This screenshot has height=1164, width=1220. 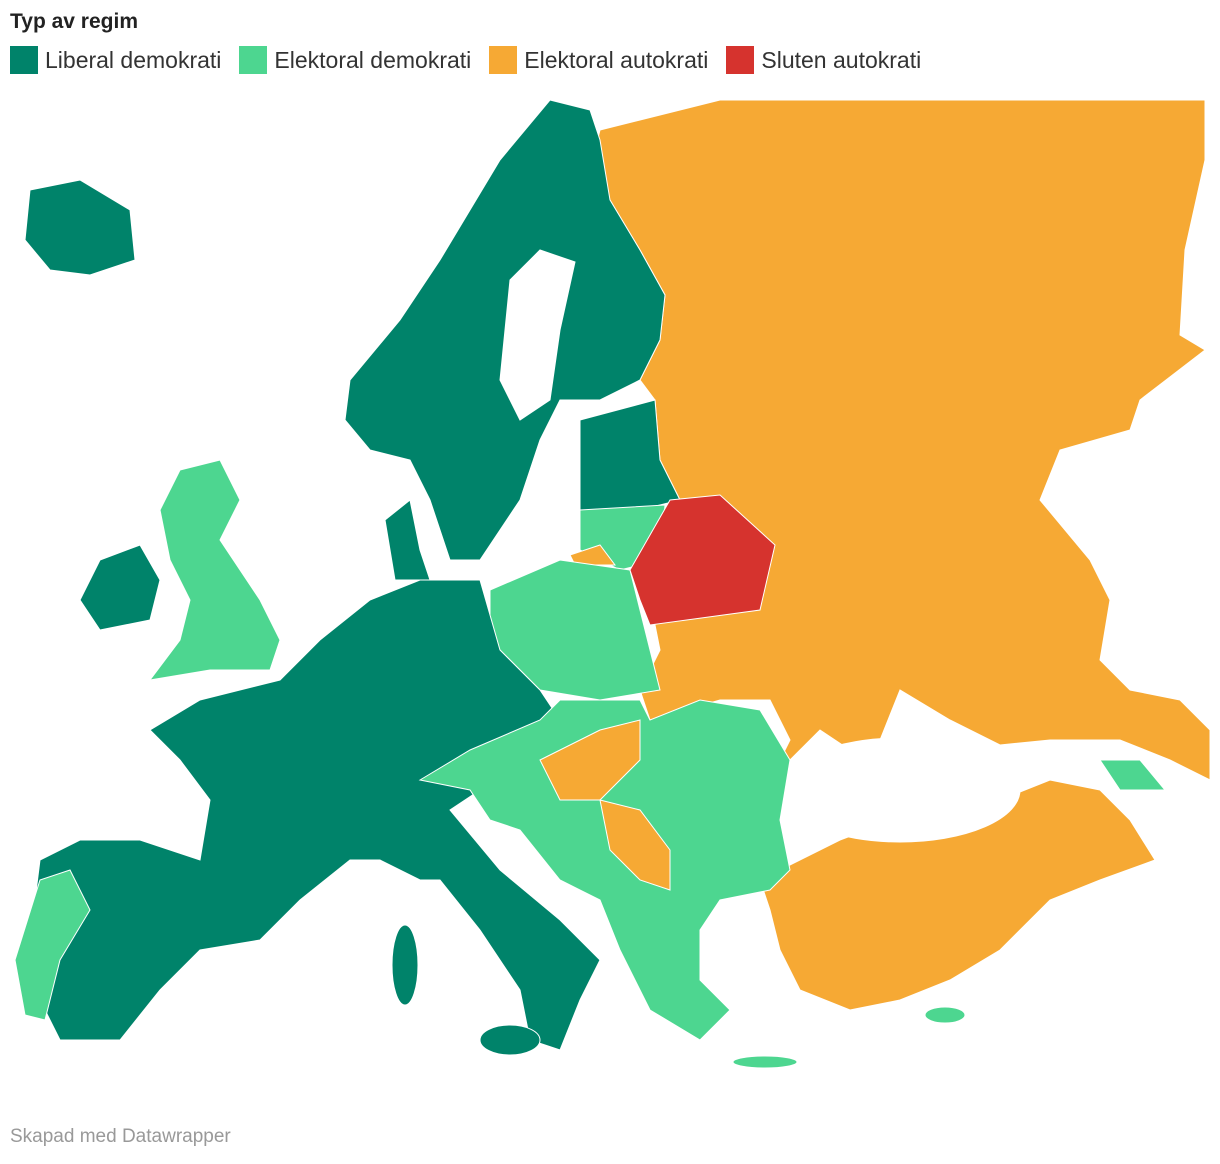 What do you see at coordinates (133, 59) in the screenshot?
I see `legend-label: Liberal demokrati` at bounding box center [133, 59].